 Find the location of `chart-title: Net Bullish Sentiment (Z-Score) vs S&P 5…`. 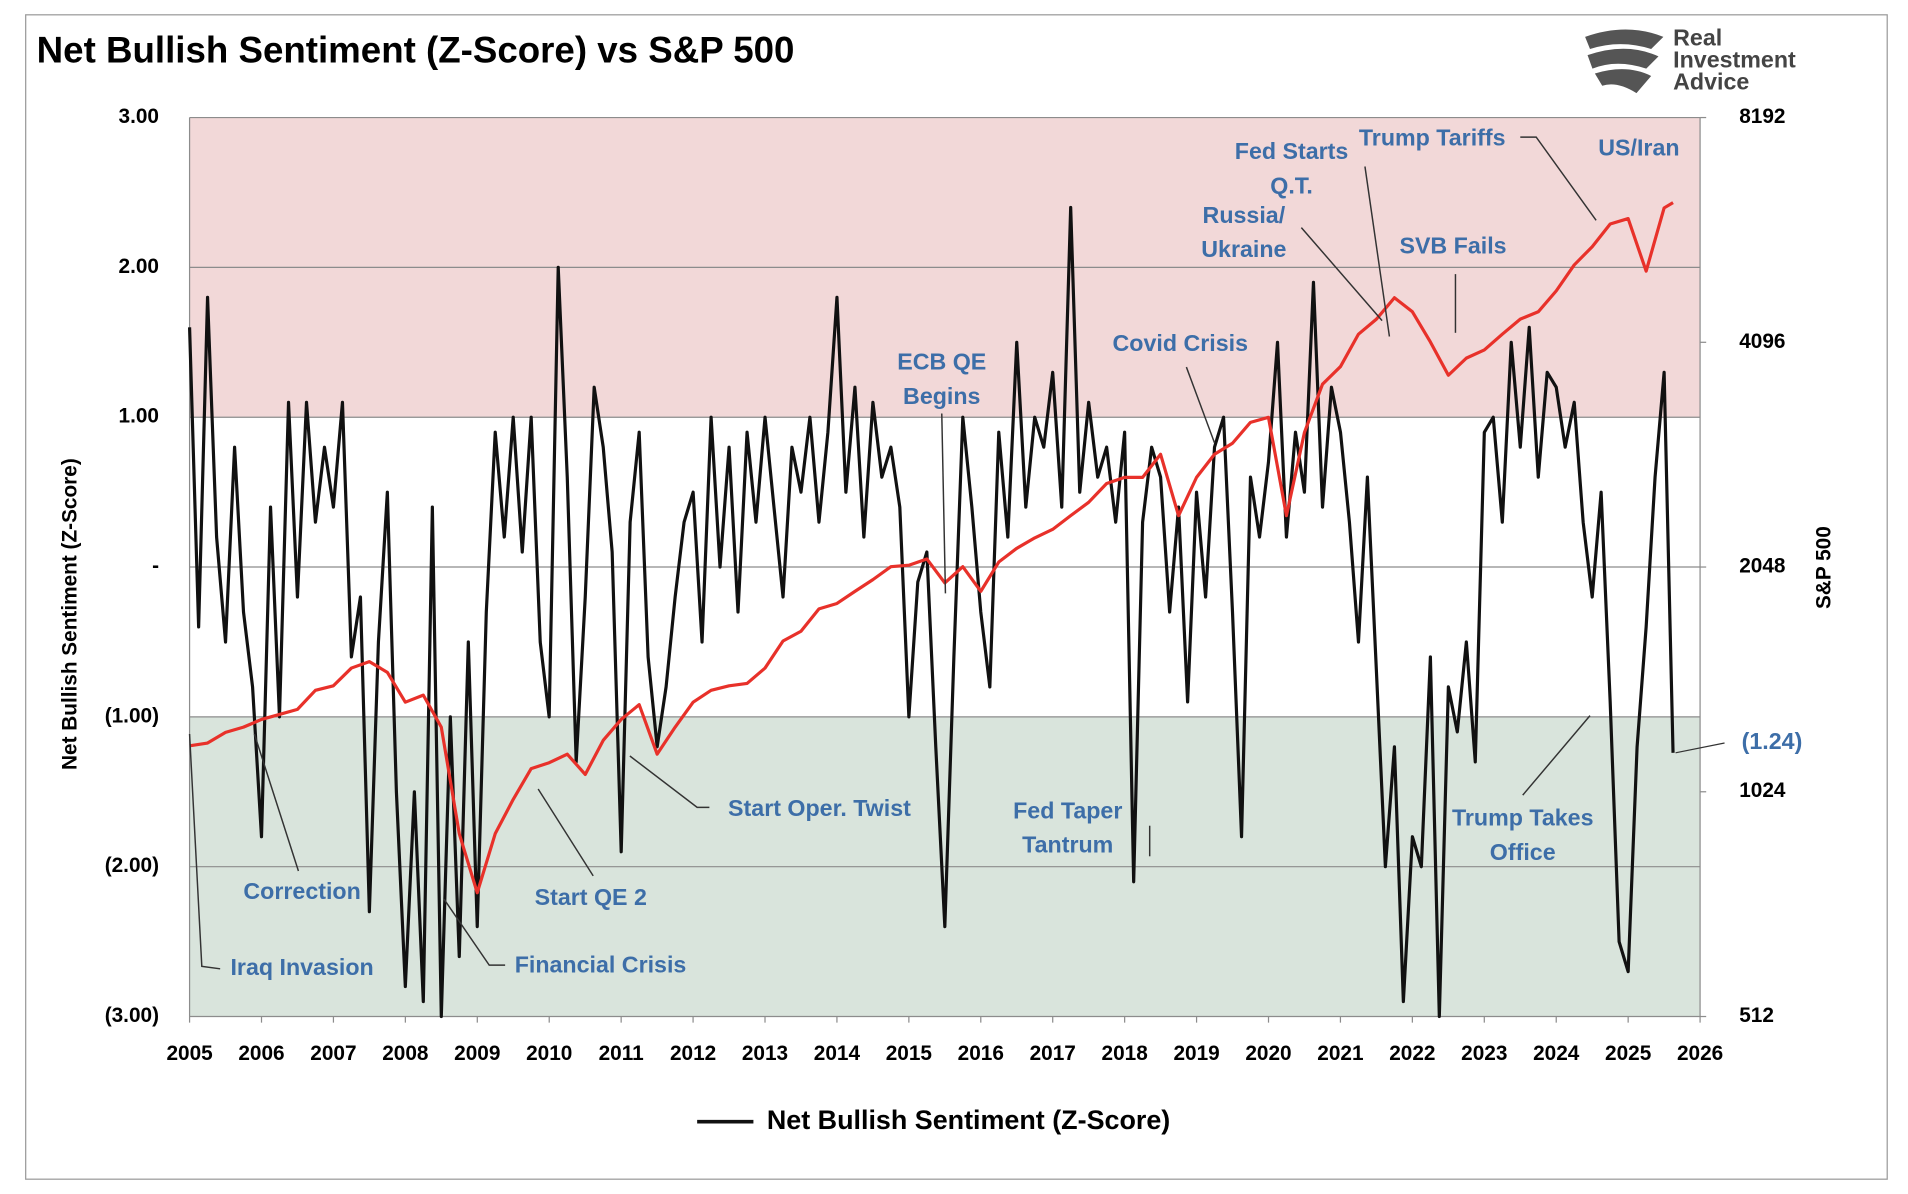

chart-title: Net Bullish Sentiment (Z-Score) vs S&P 5… is located at coordinates (416, 49).